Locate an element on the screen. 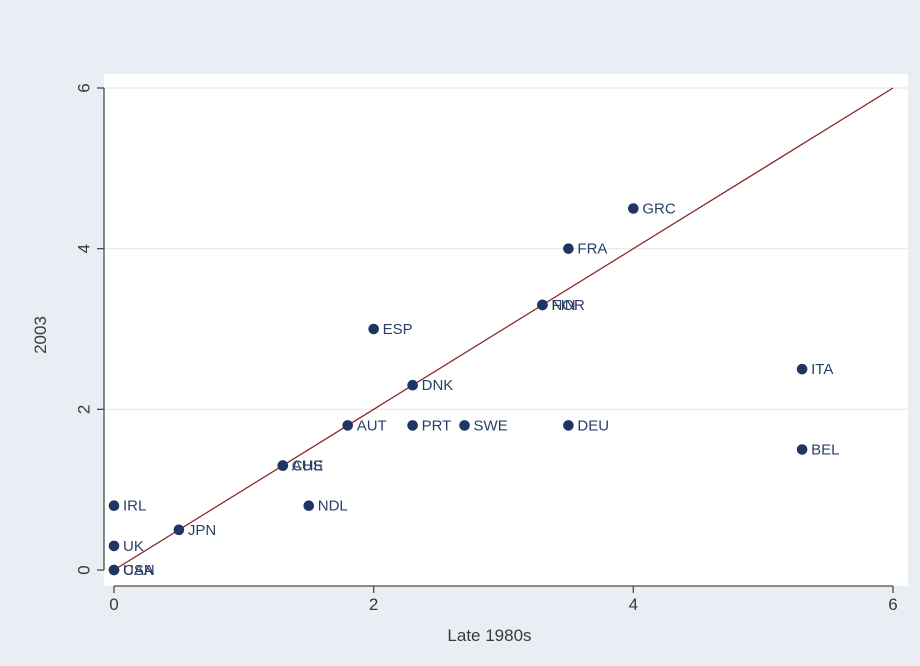 The height and width of the screenshot is (666, 920). x-tick-label: 6 is located at coordinates (892, 604).